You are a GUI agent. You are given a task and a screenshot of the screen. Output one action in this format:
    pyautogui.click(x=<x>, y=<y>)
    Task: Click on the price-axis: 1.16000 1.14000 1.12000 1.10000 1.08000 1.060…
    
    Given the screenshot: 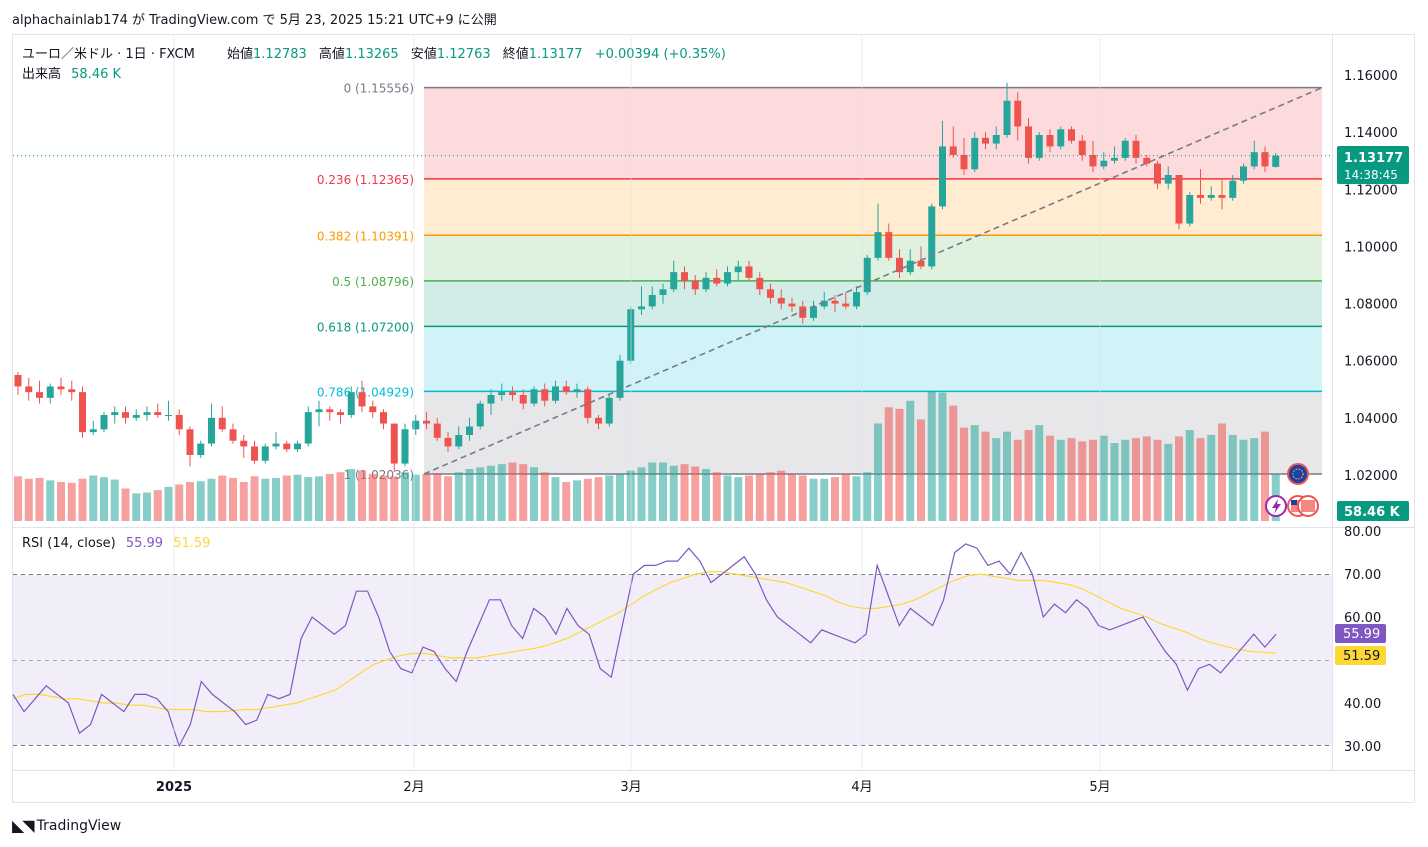 What is the action you would take?
    pyautogui.click(x=1371, y=276)
    